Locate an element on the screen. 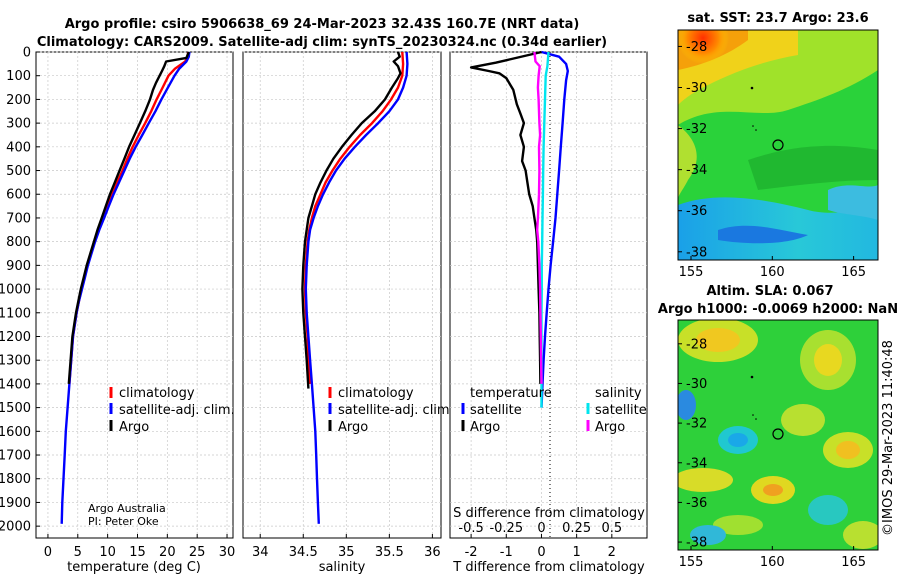 The height and width of the screenshot is (580, 900). y-tick-label: 900 is located at coordinates (18, 266).